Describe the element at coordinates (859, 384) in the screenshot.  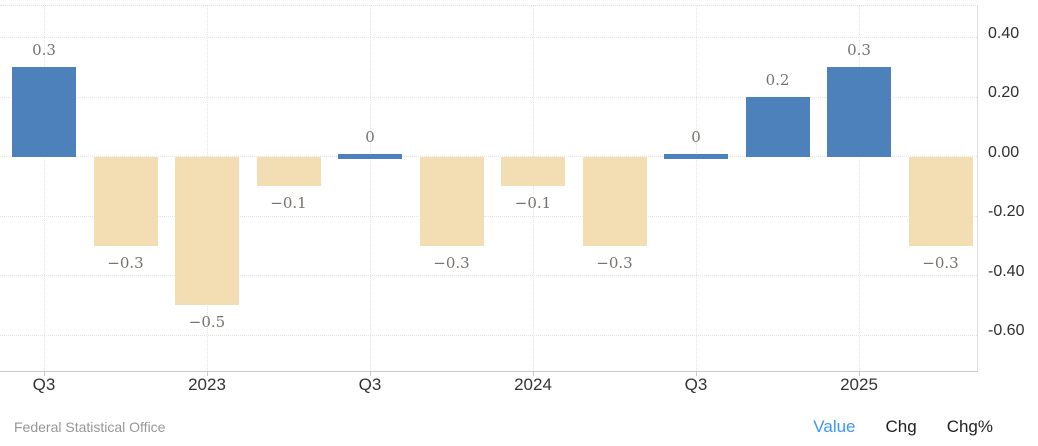
I see `x-axis-tick-label: 2025` at that location.